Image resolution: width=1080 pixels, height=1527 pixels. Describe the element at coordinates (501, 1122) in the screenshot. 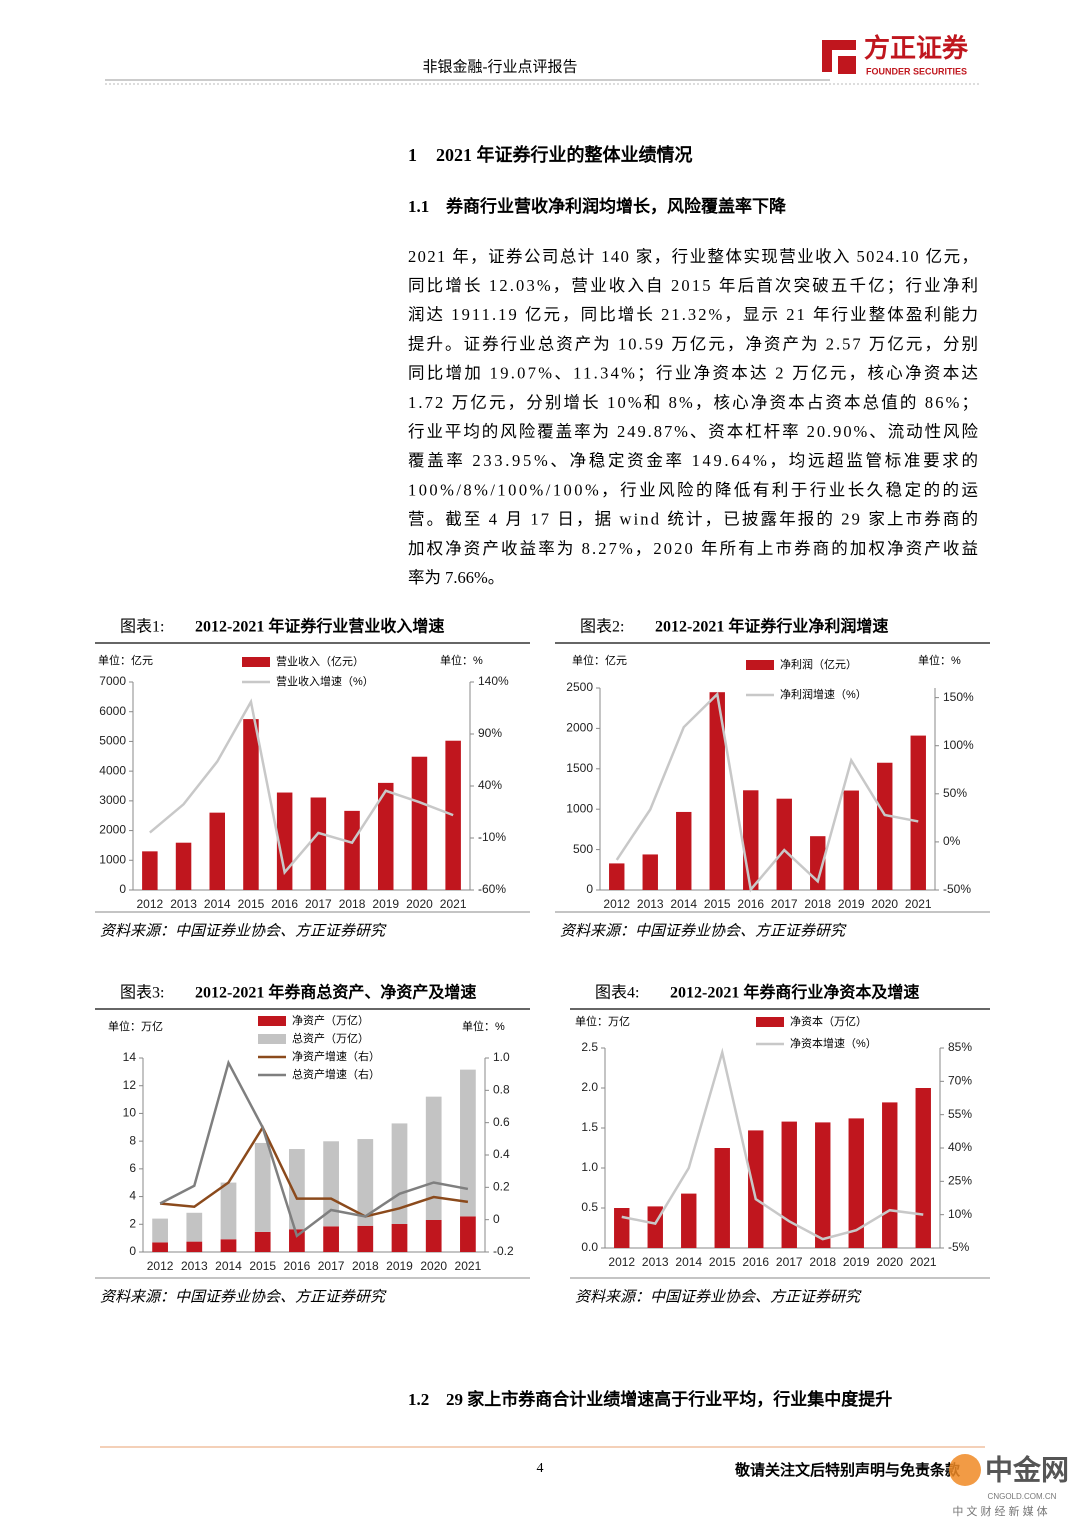

I see `y2-tick-label: 0.6` at that location.